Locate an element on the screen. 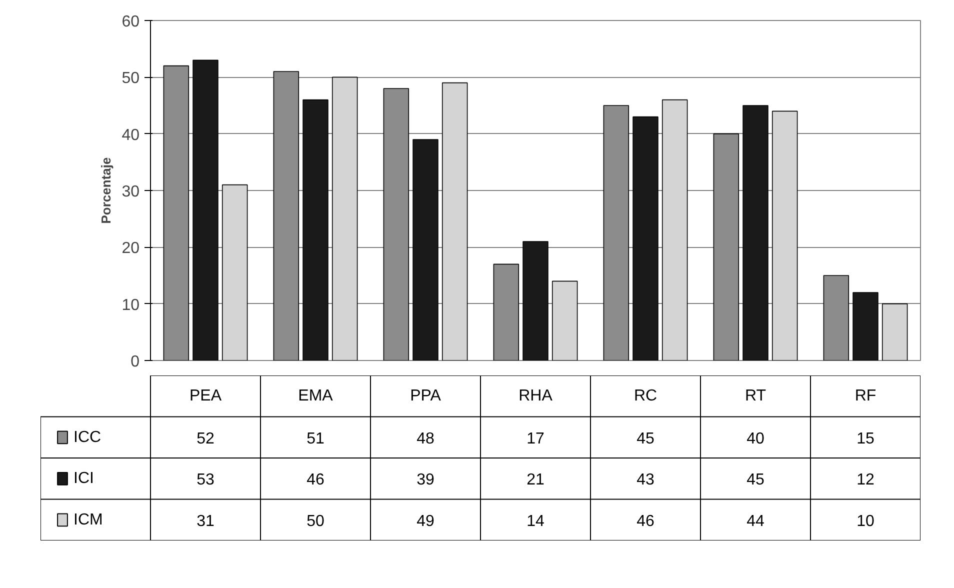 Image resolution: width=954 pixels, height=588 pixels. y-tick-label: 50 is located at coordinates (131, 79).